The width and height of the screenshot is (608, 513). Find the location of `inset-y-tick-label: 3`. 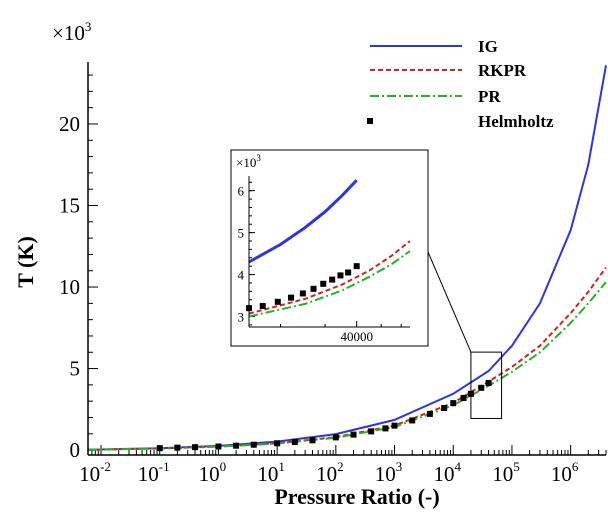

inset-y-tick-label: 3 is located at coordinates (241, 317).